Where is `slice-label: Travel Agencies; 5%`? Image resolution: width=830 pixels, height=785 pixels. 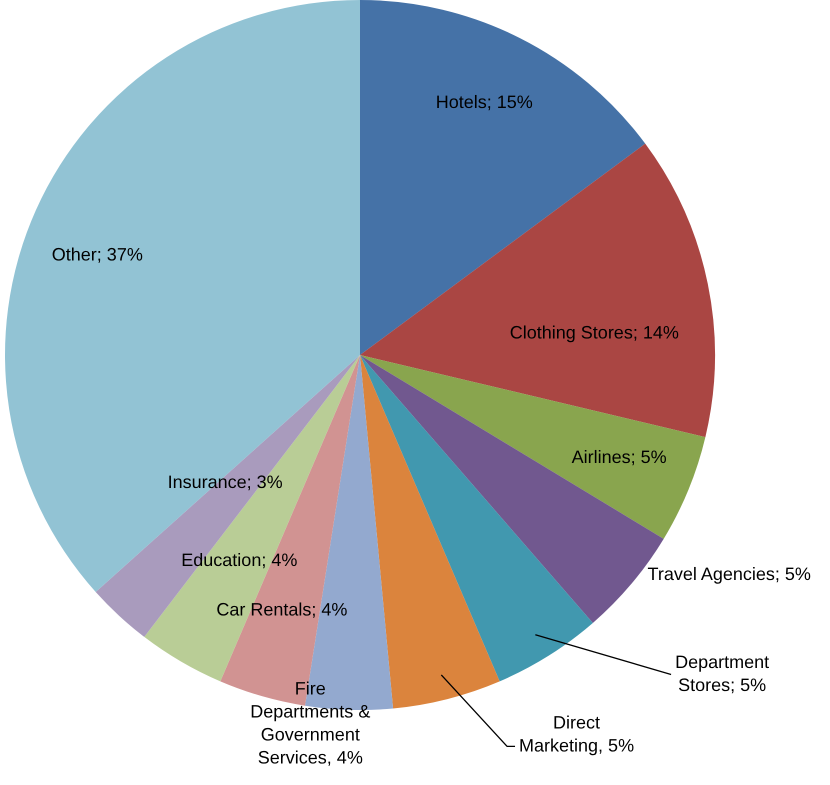
slice-label: Travel Agencies; 5% is located at coordinates (729, 574).